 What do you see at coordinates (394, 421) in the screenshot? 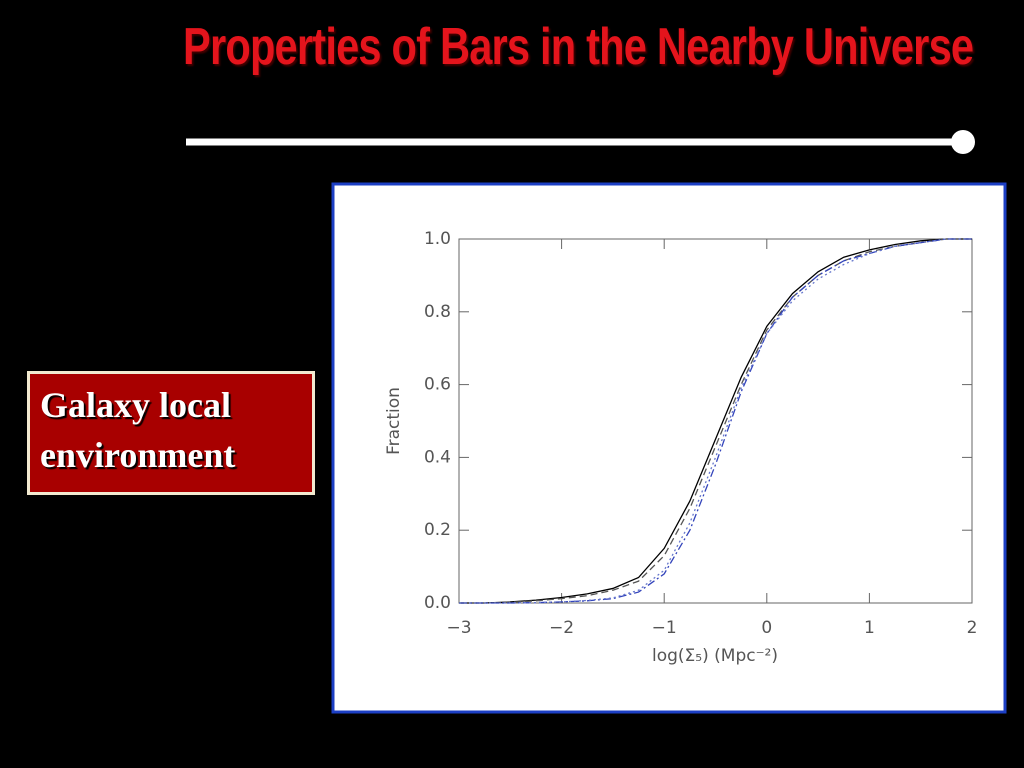
I see `y-axis-label: Fraction` at bounding box center [394, 421].